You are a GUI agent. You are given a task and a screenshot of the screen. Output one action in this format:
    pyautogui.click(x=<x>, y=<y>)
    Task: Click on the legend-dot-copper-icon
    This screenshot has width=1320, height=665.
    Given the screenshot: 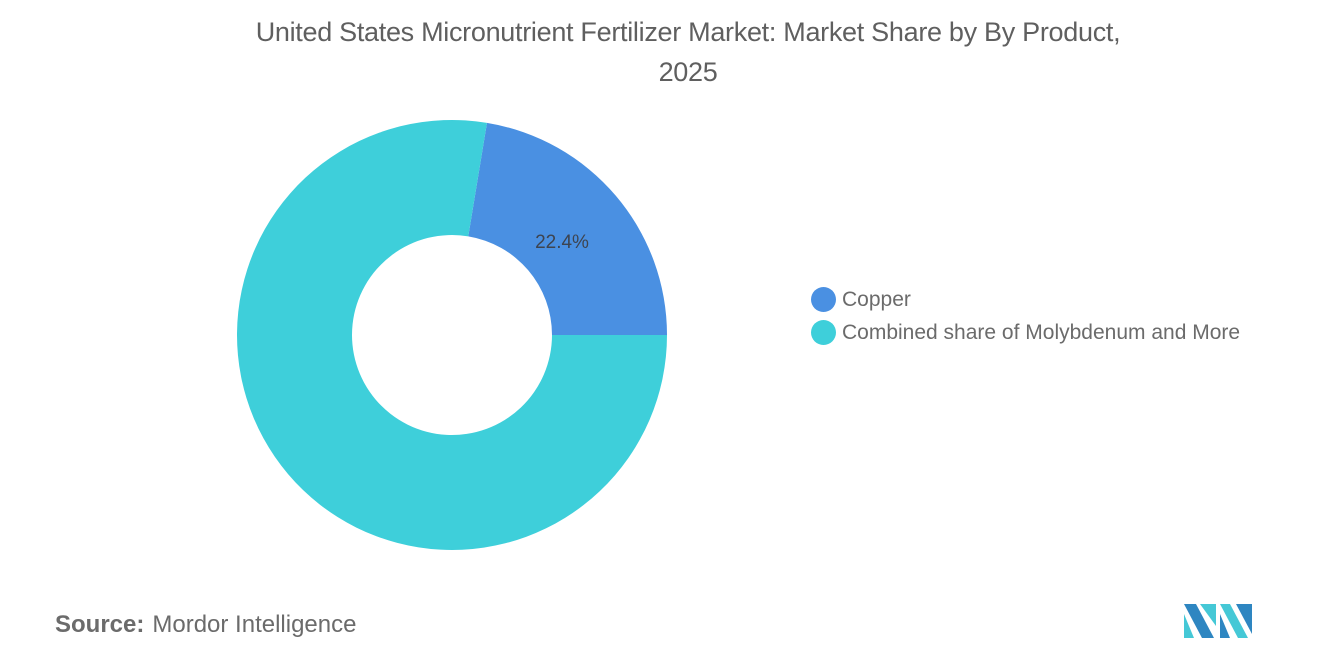 What is the action you would take?
    pyautogui.click(x=823, y=299)
    